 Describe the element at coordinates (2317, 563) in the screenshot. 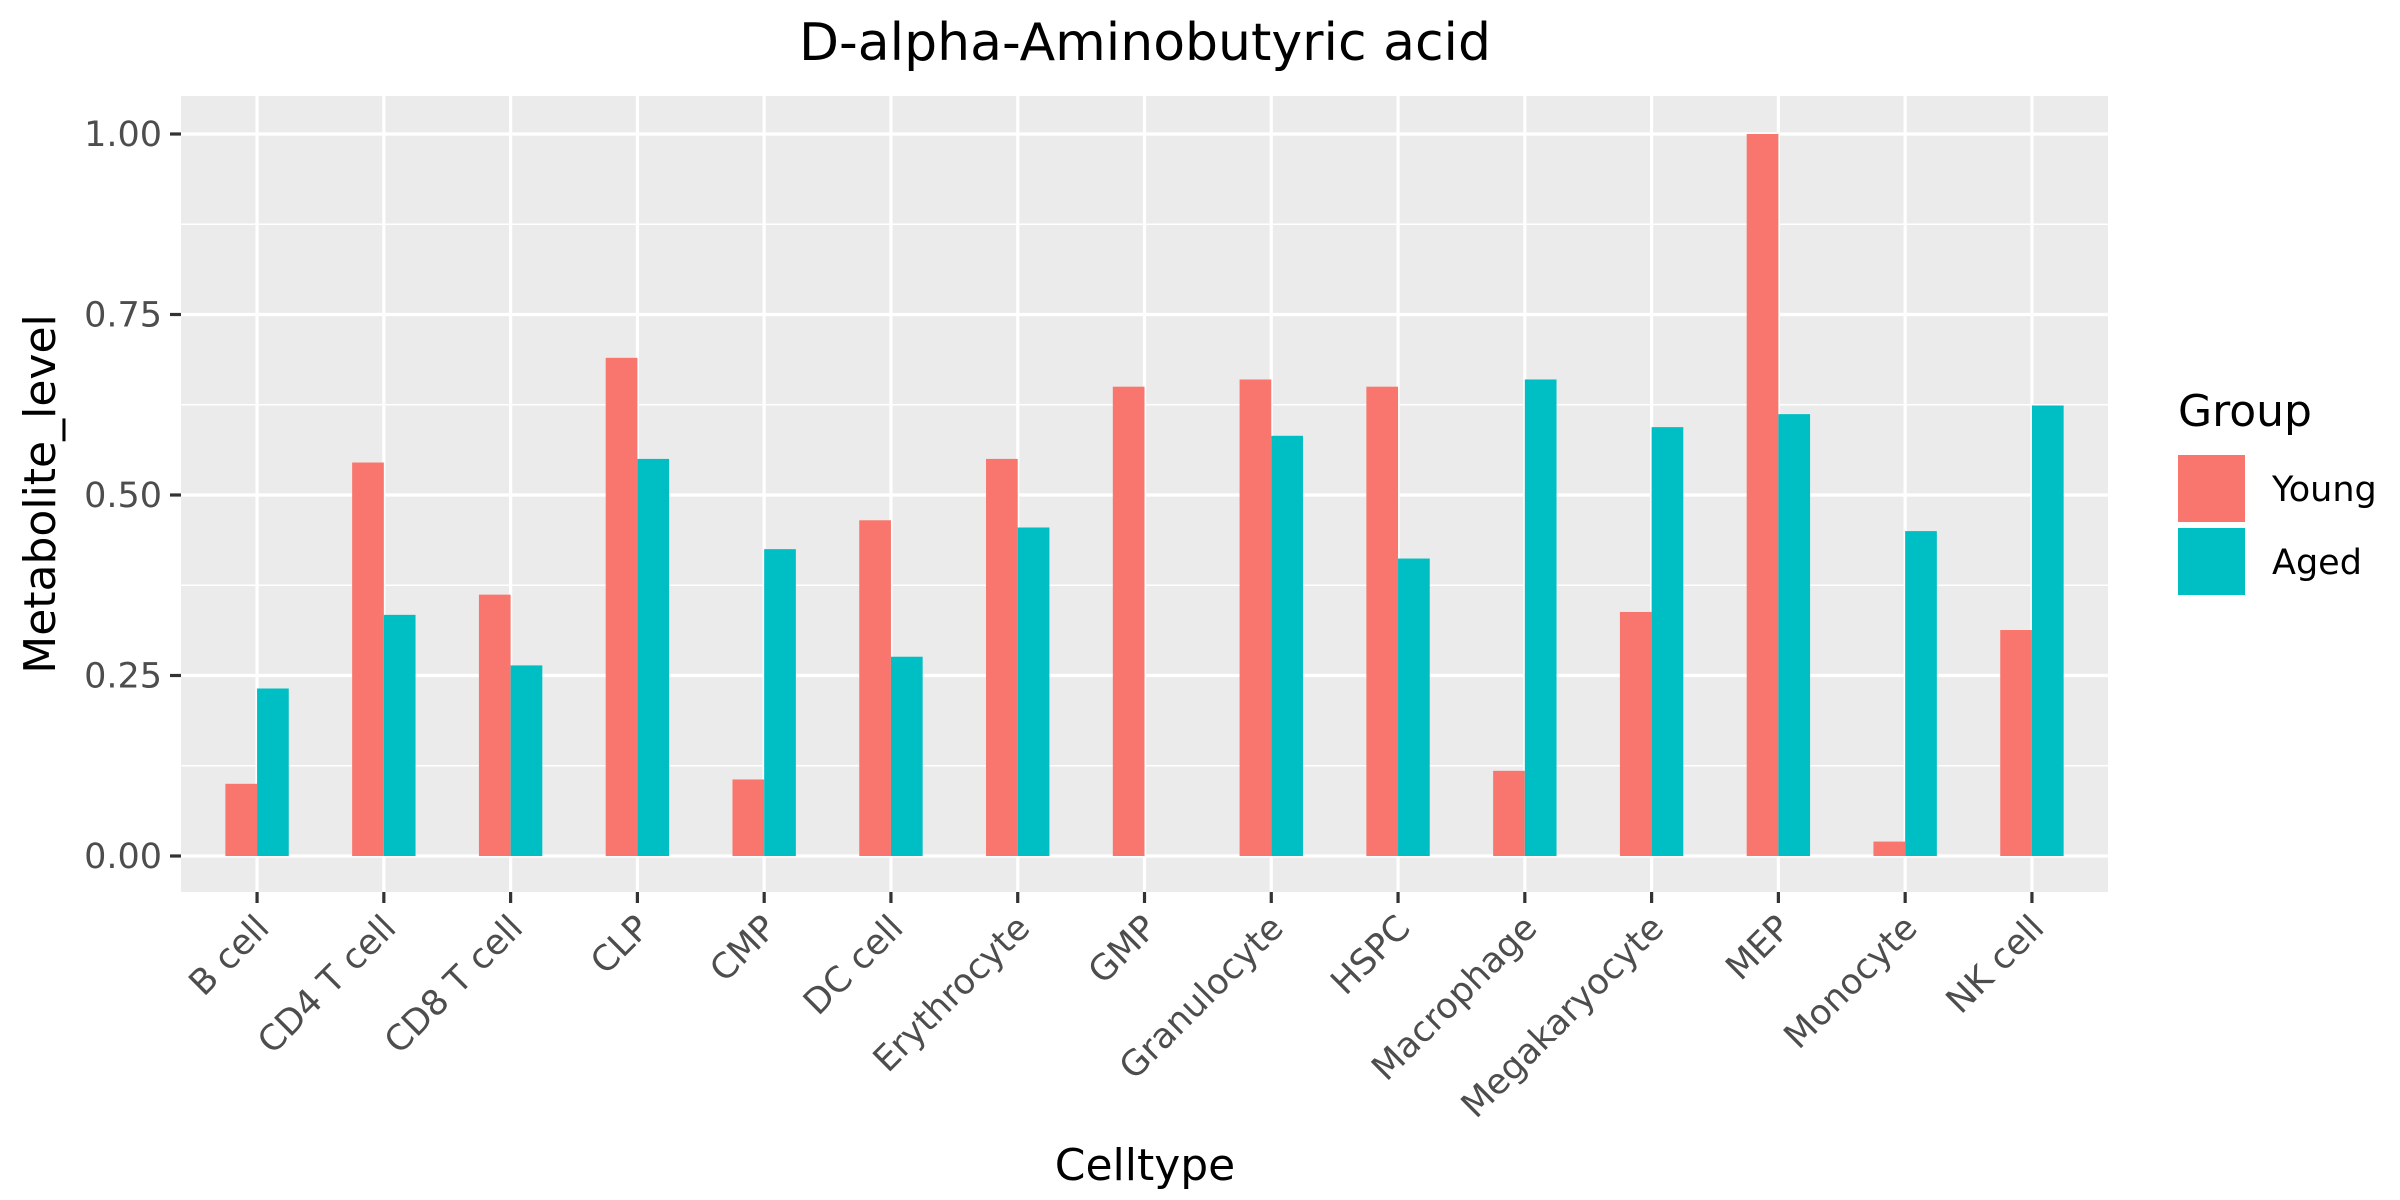

I see `legend-label-aged: Aged` at that location.